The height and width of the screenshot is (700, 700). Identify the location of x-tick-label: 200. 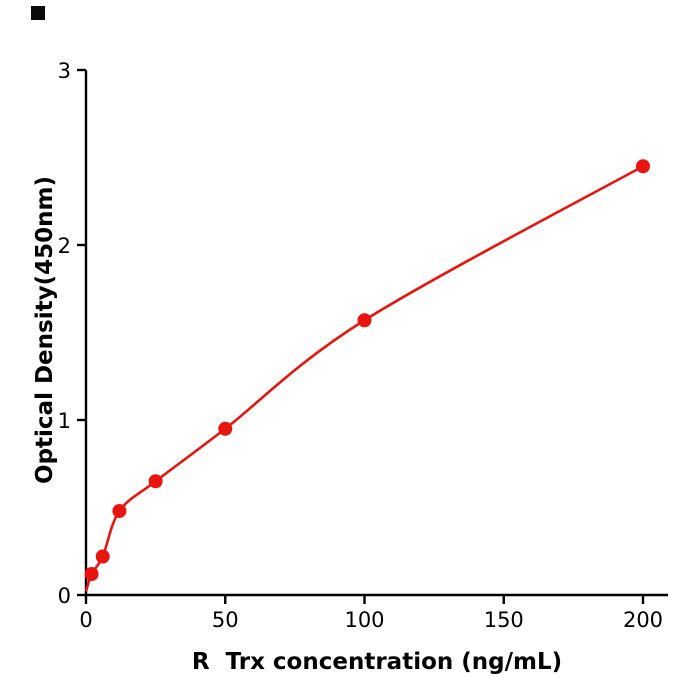
(643, 620).